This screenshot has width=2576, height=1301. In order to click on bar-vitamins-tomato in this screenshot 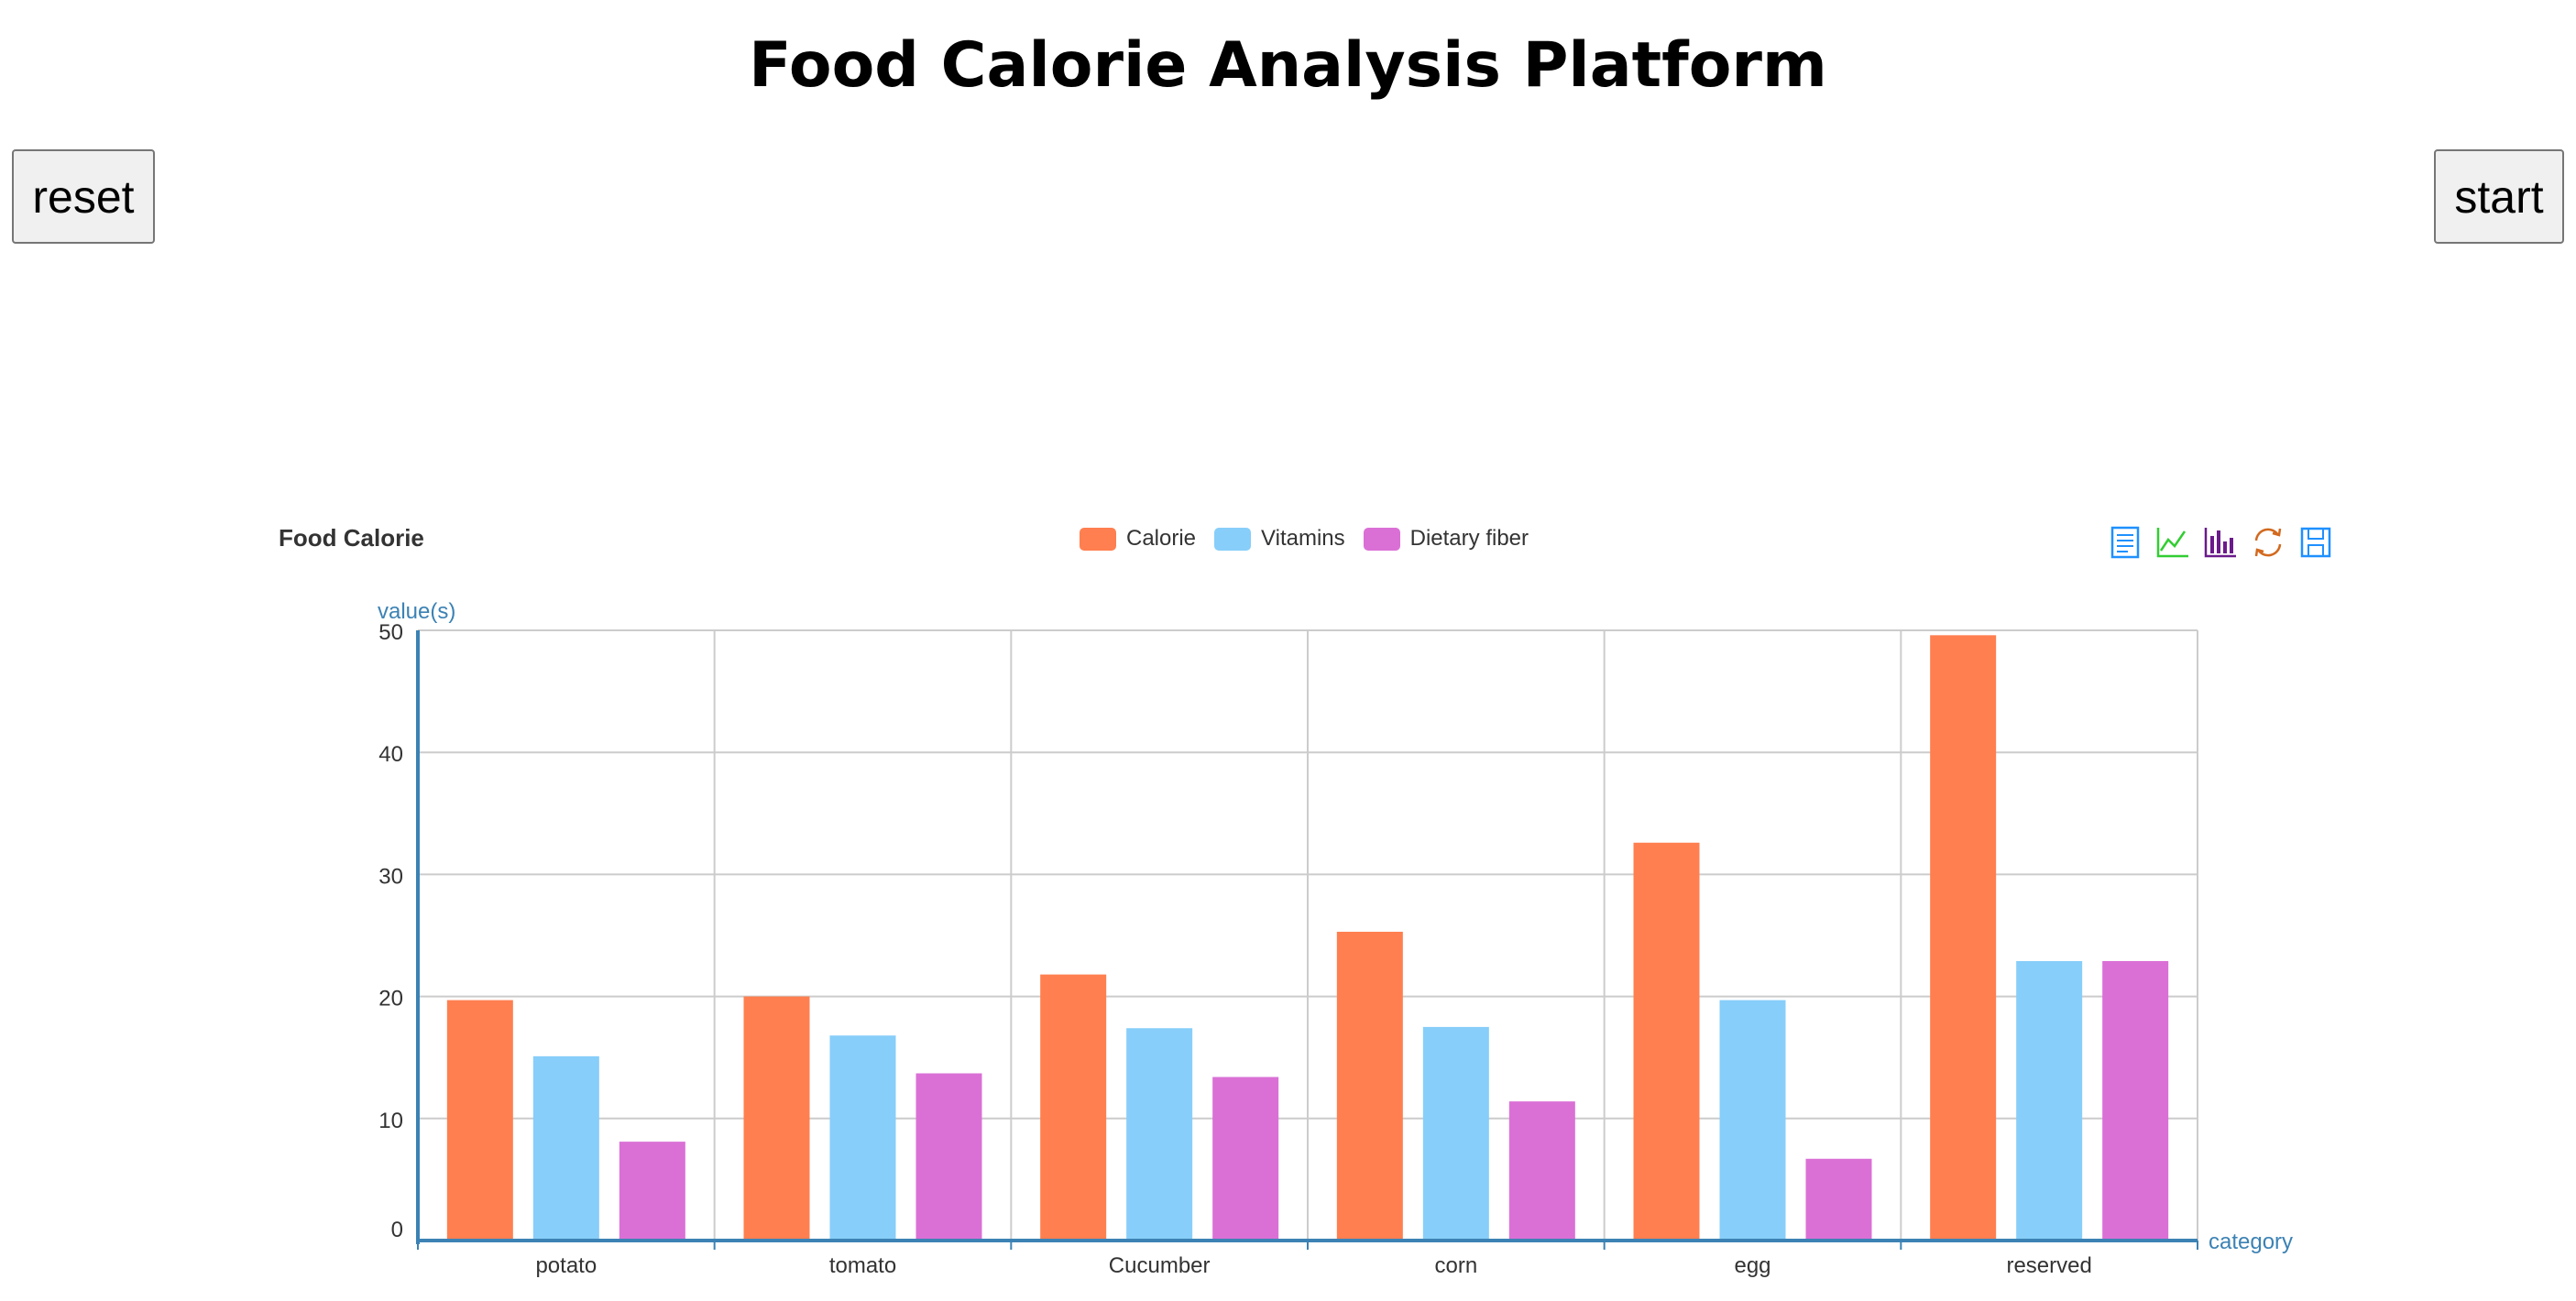, I will do `click(862, 1137)`.